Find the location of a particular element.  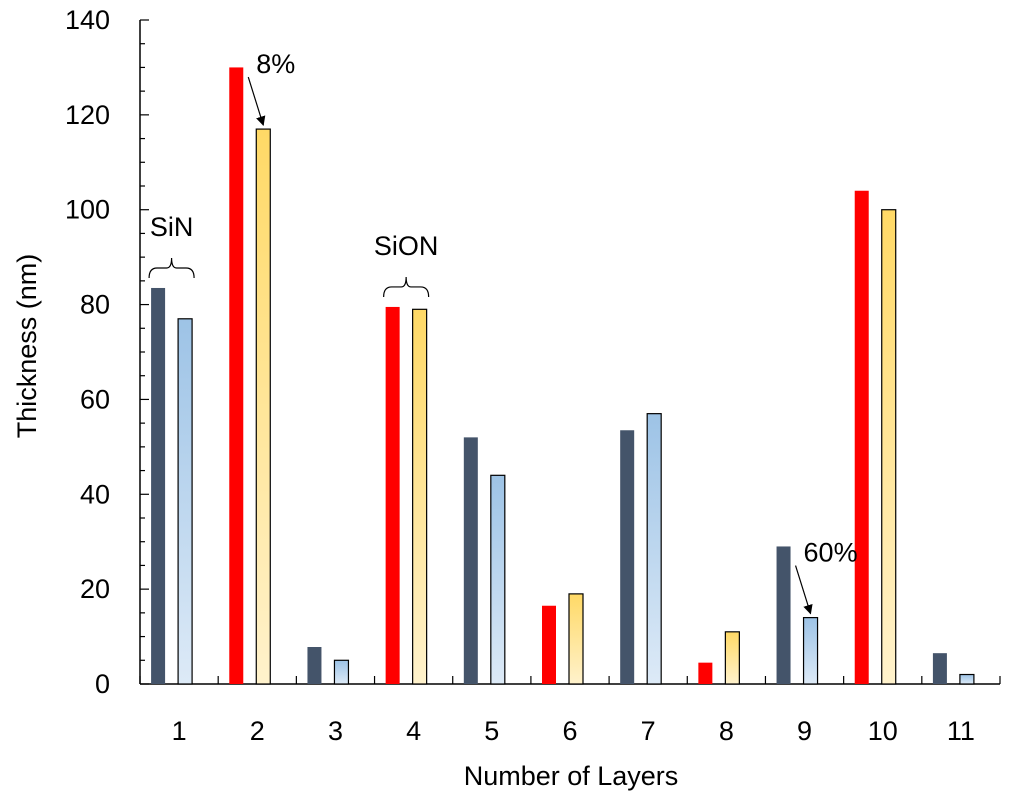

bracket-sion is located at coordinates (406, 286).